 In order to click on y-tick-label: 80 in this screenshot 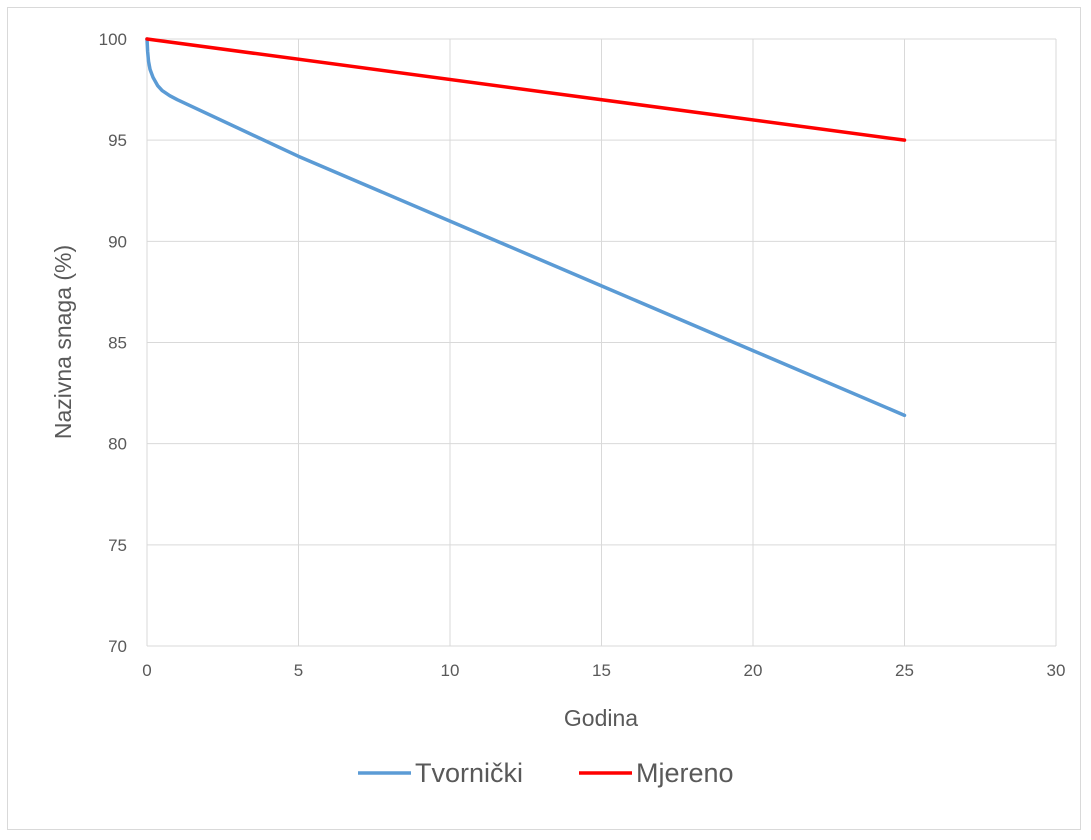, I will do `click(117, 444)`.